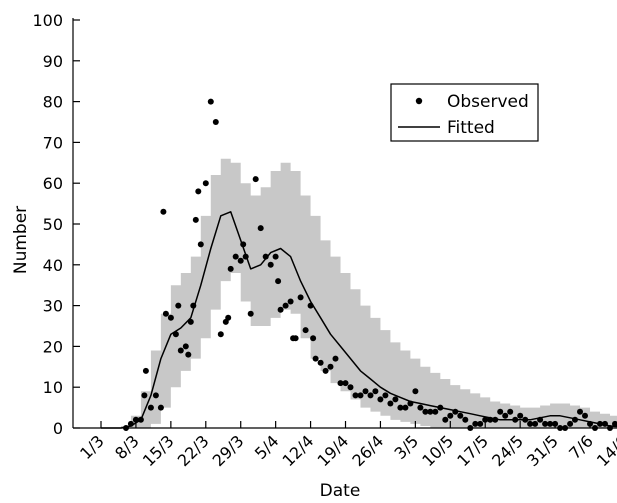 The height and width of the screenshot is (503, 617). What do you see at coordinates (47, 20) in the screenshot?
I see `y-tick-label: 100` at bounding box center [47, 20].